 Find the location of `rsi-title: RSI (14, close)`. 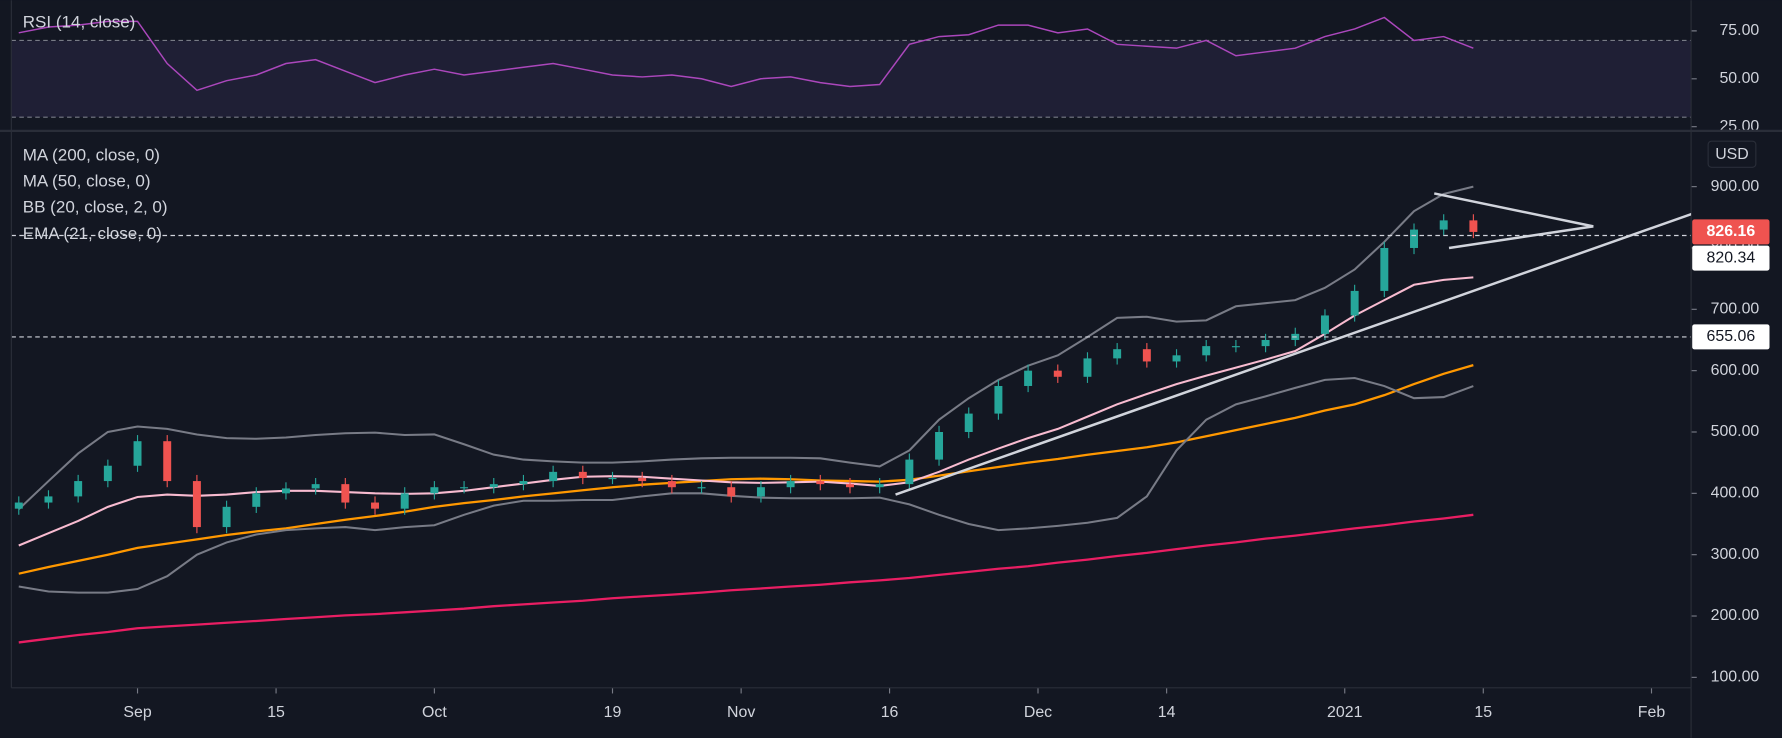

rsi-title: RSI (14, close) is located at coordinates (79, 21).